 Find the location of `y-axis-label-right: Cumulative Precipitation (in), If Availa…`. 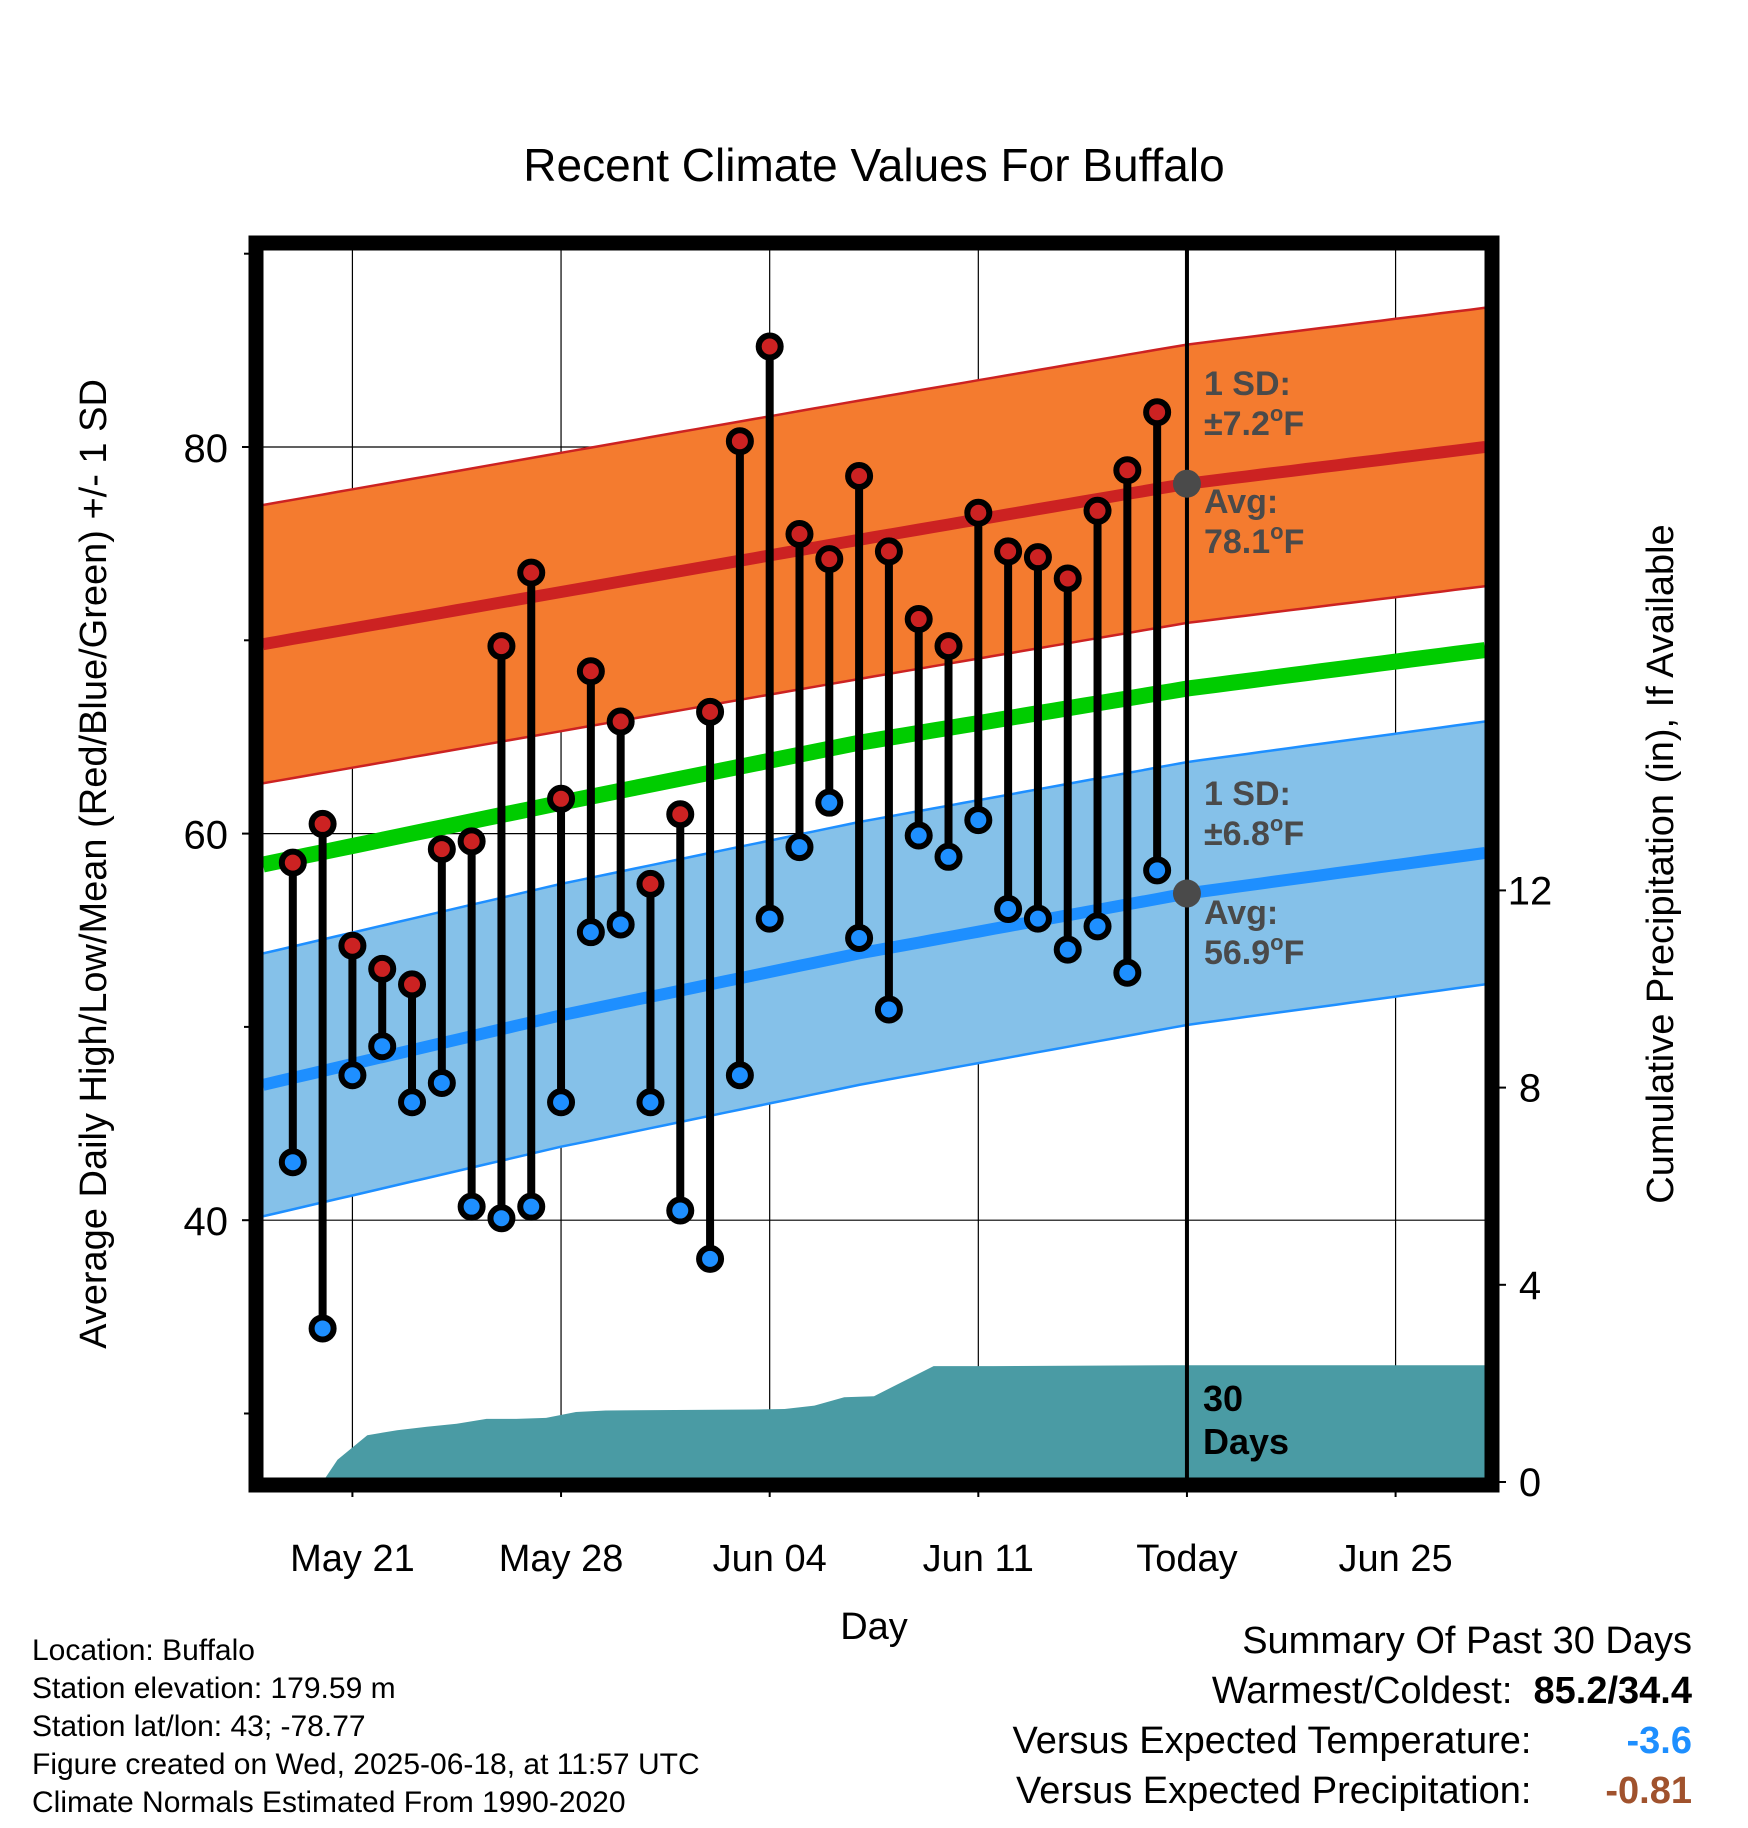

y-axis-label-right: Cumulative Precipitation (in), If Availa… is located at coordinates (1661, 863).